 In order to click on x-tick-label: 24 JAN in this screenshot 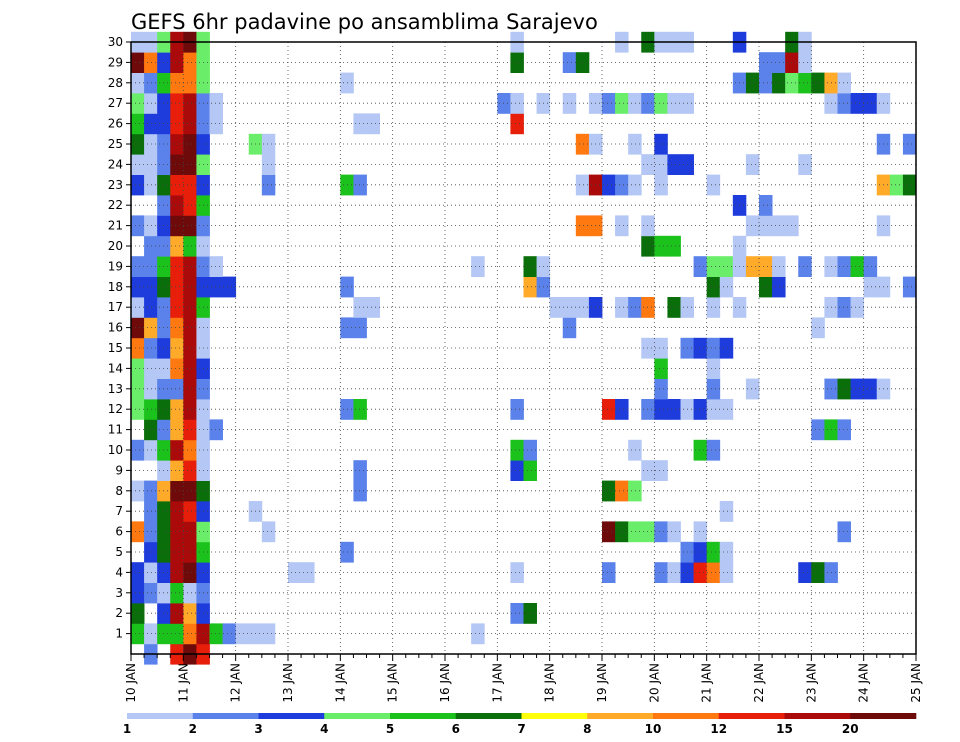, I will do `click(864, 683)`.